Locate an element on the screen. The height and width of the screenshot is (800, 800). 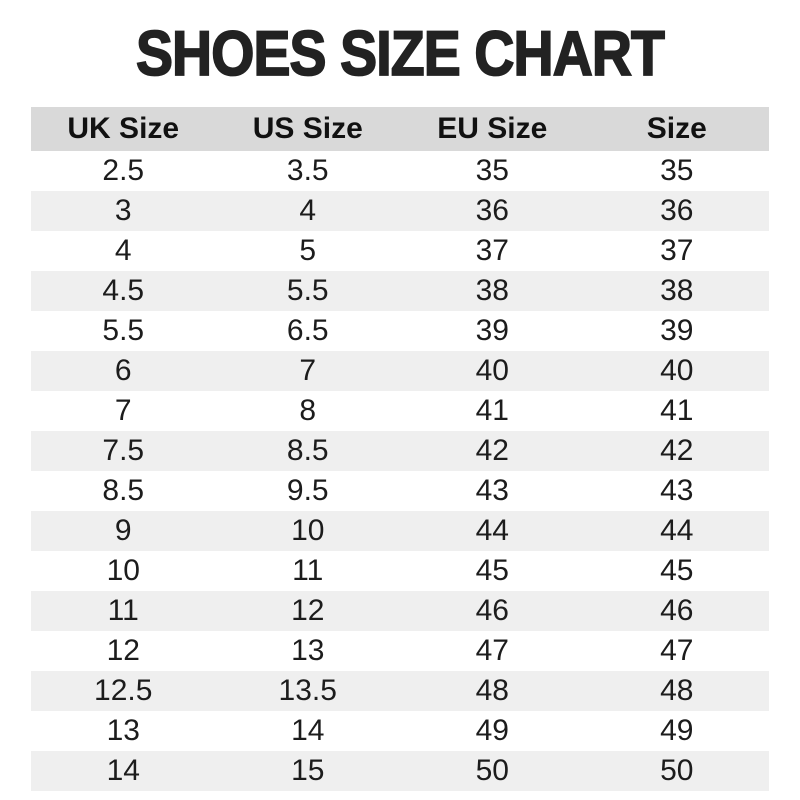
table-row: 8.5 9.5 43 43 is located at coordinates (400, 491).